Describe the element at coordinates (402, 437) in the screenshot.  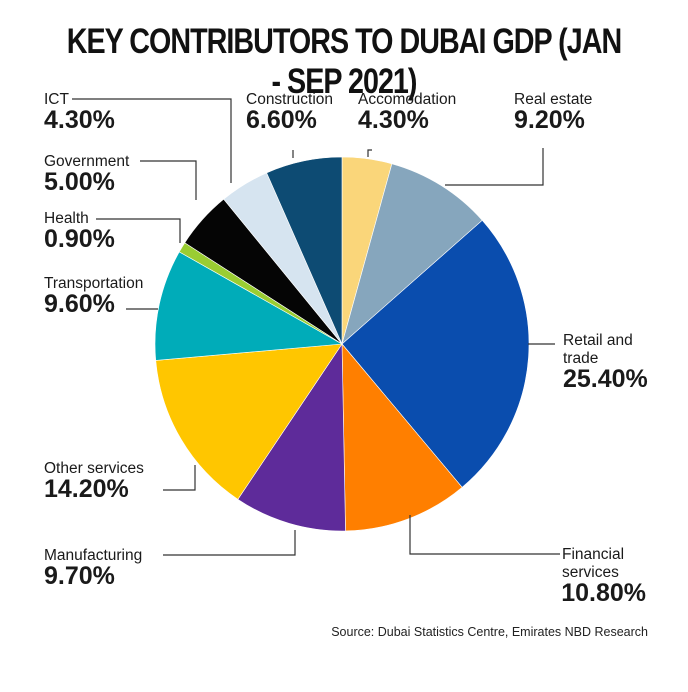
I see `pie-slice-financial-services` at that location.